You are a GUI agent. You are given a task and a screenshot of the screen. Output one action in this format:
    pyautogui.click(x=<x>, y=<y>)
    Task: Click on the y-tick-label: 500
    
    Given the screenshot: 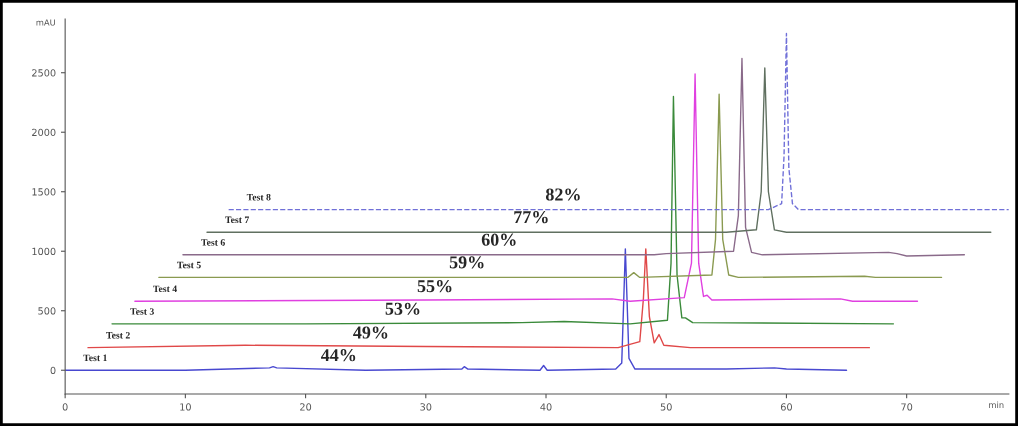 What is the action you would take?
    pyautogui.click(x=47, y=311)
    